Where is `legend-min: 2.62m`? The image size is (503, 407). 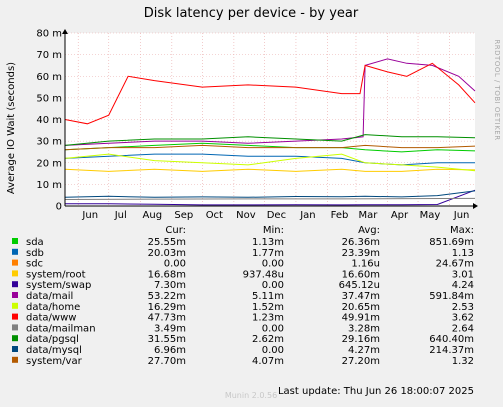
legend-min: 2.62m is located at coordinates (268, 339).